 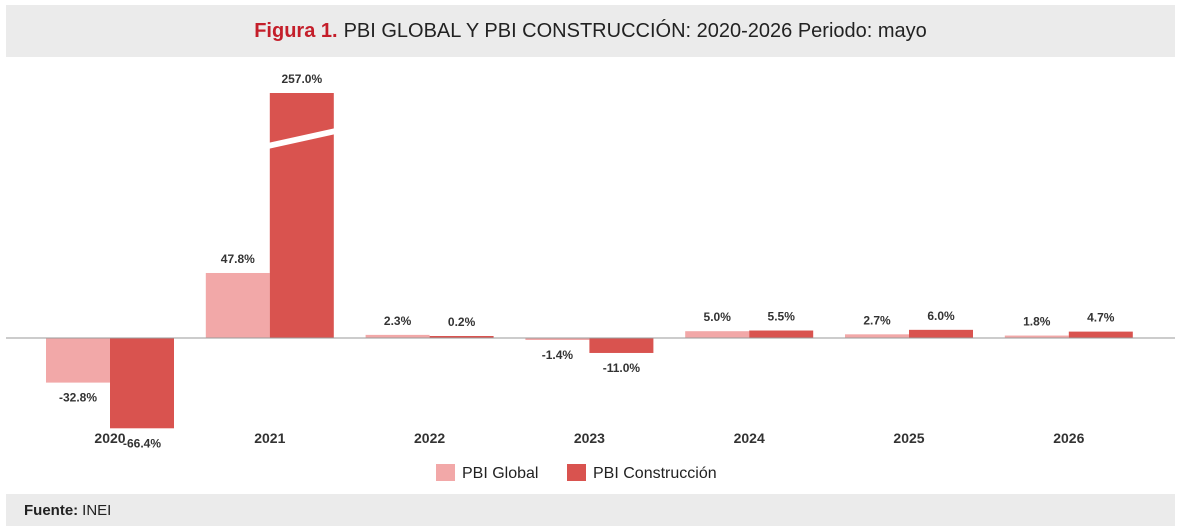 What do you see at coordinates (51, 510) in the screenshot?
I see `source-label: Fuente:` at bounding box center [51, 510].